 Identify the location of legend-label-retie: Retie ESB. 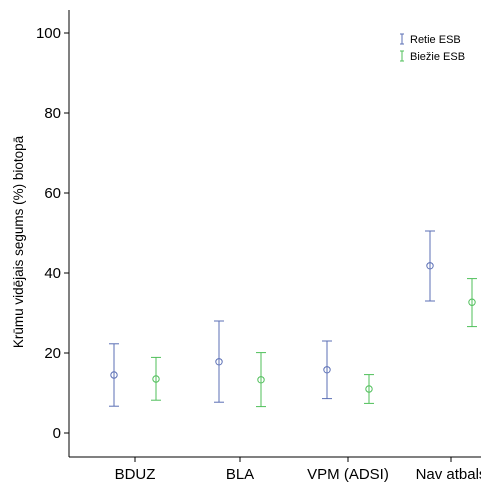
(435, 40).